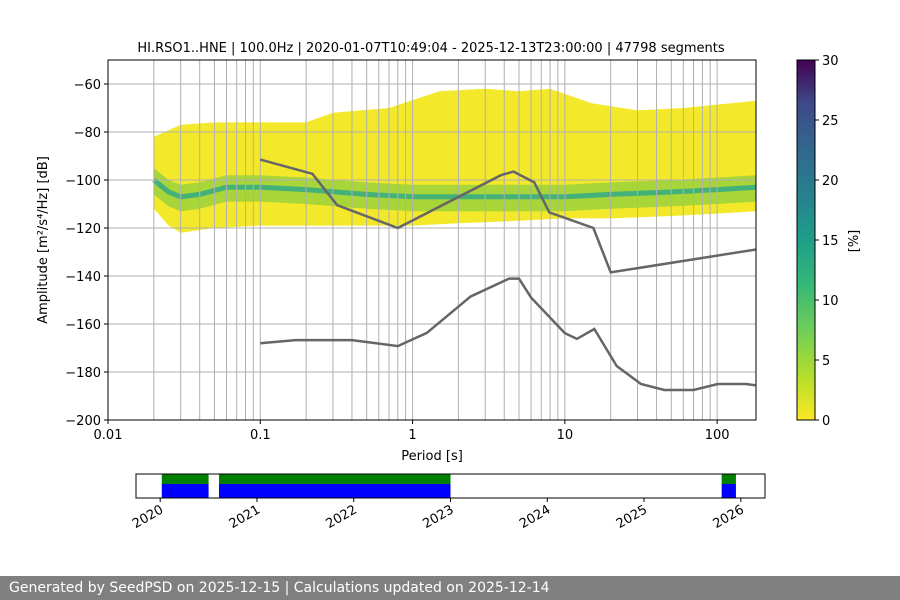 The width and height of the screenshot is (900, 600). What do you see at coordinates (432, 456) in the screenshot?
I see `x-axis-label: Period [s]` at bounding box center [432, 456].